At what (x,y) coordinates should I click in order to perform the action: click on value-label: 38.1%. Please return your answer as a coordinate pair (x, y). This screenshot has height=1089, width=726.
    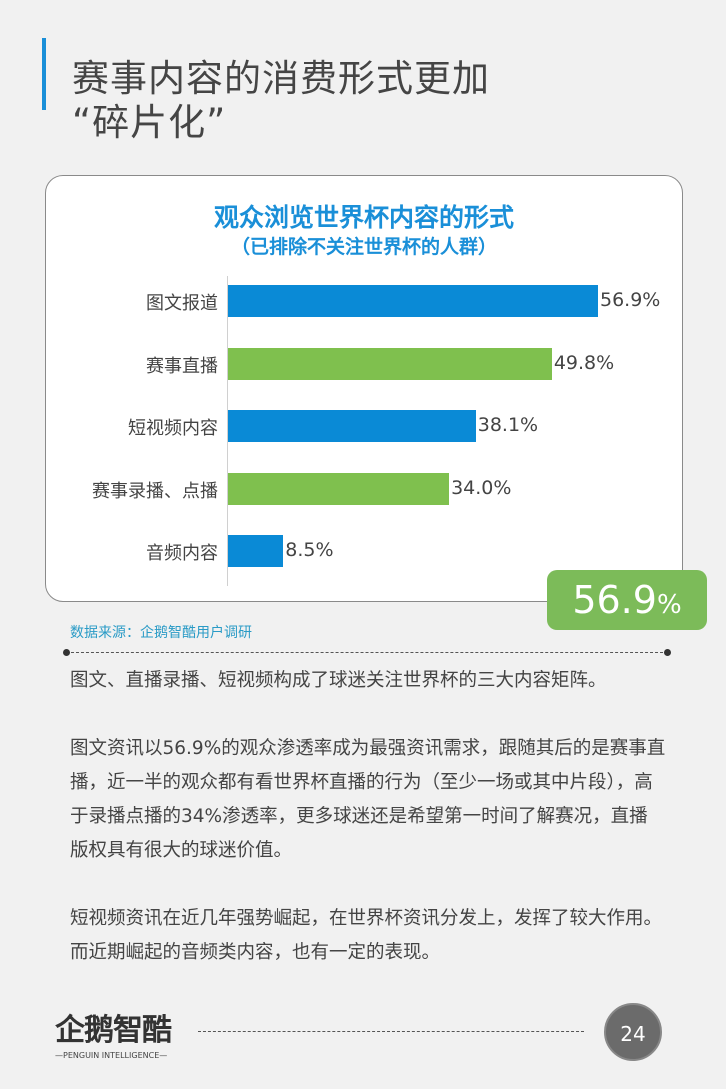
    Looking at the image, I should click on (508, 425).